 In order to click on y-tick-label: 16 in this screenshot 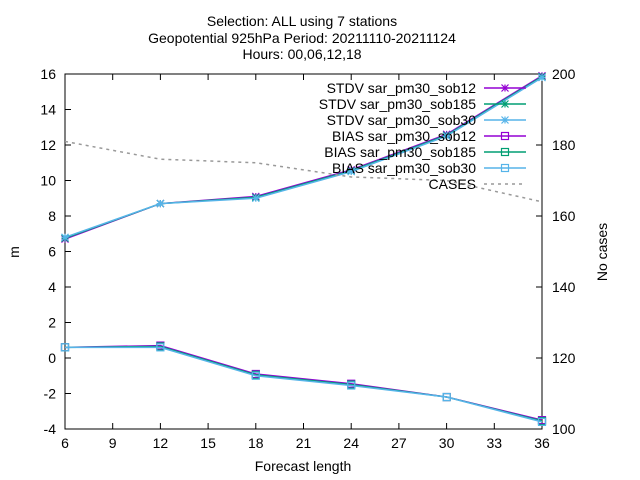, I will do `click(48, 74)`.